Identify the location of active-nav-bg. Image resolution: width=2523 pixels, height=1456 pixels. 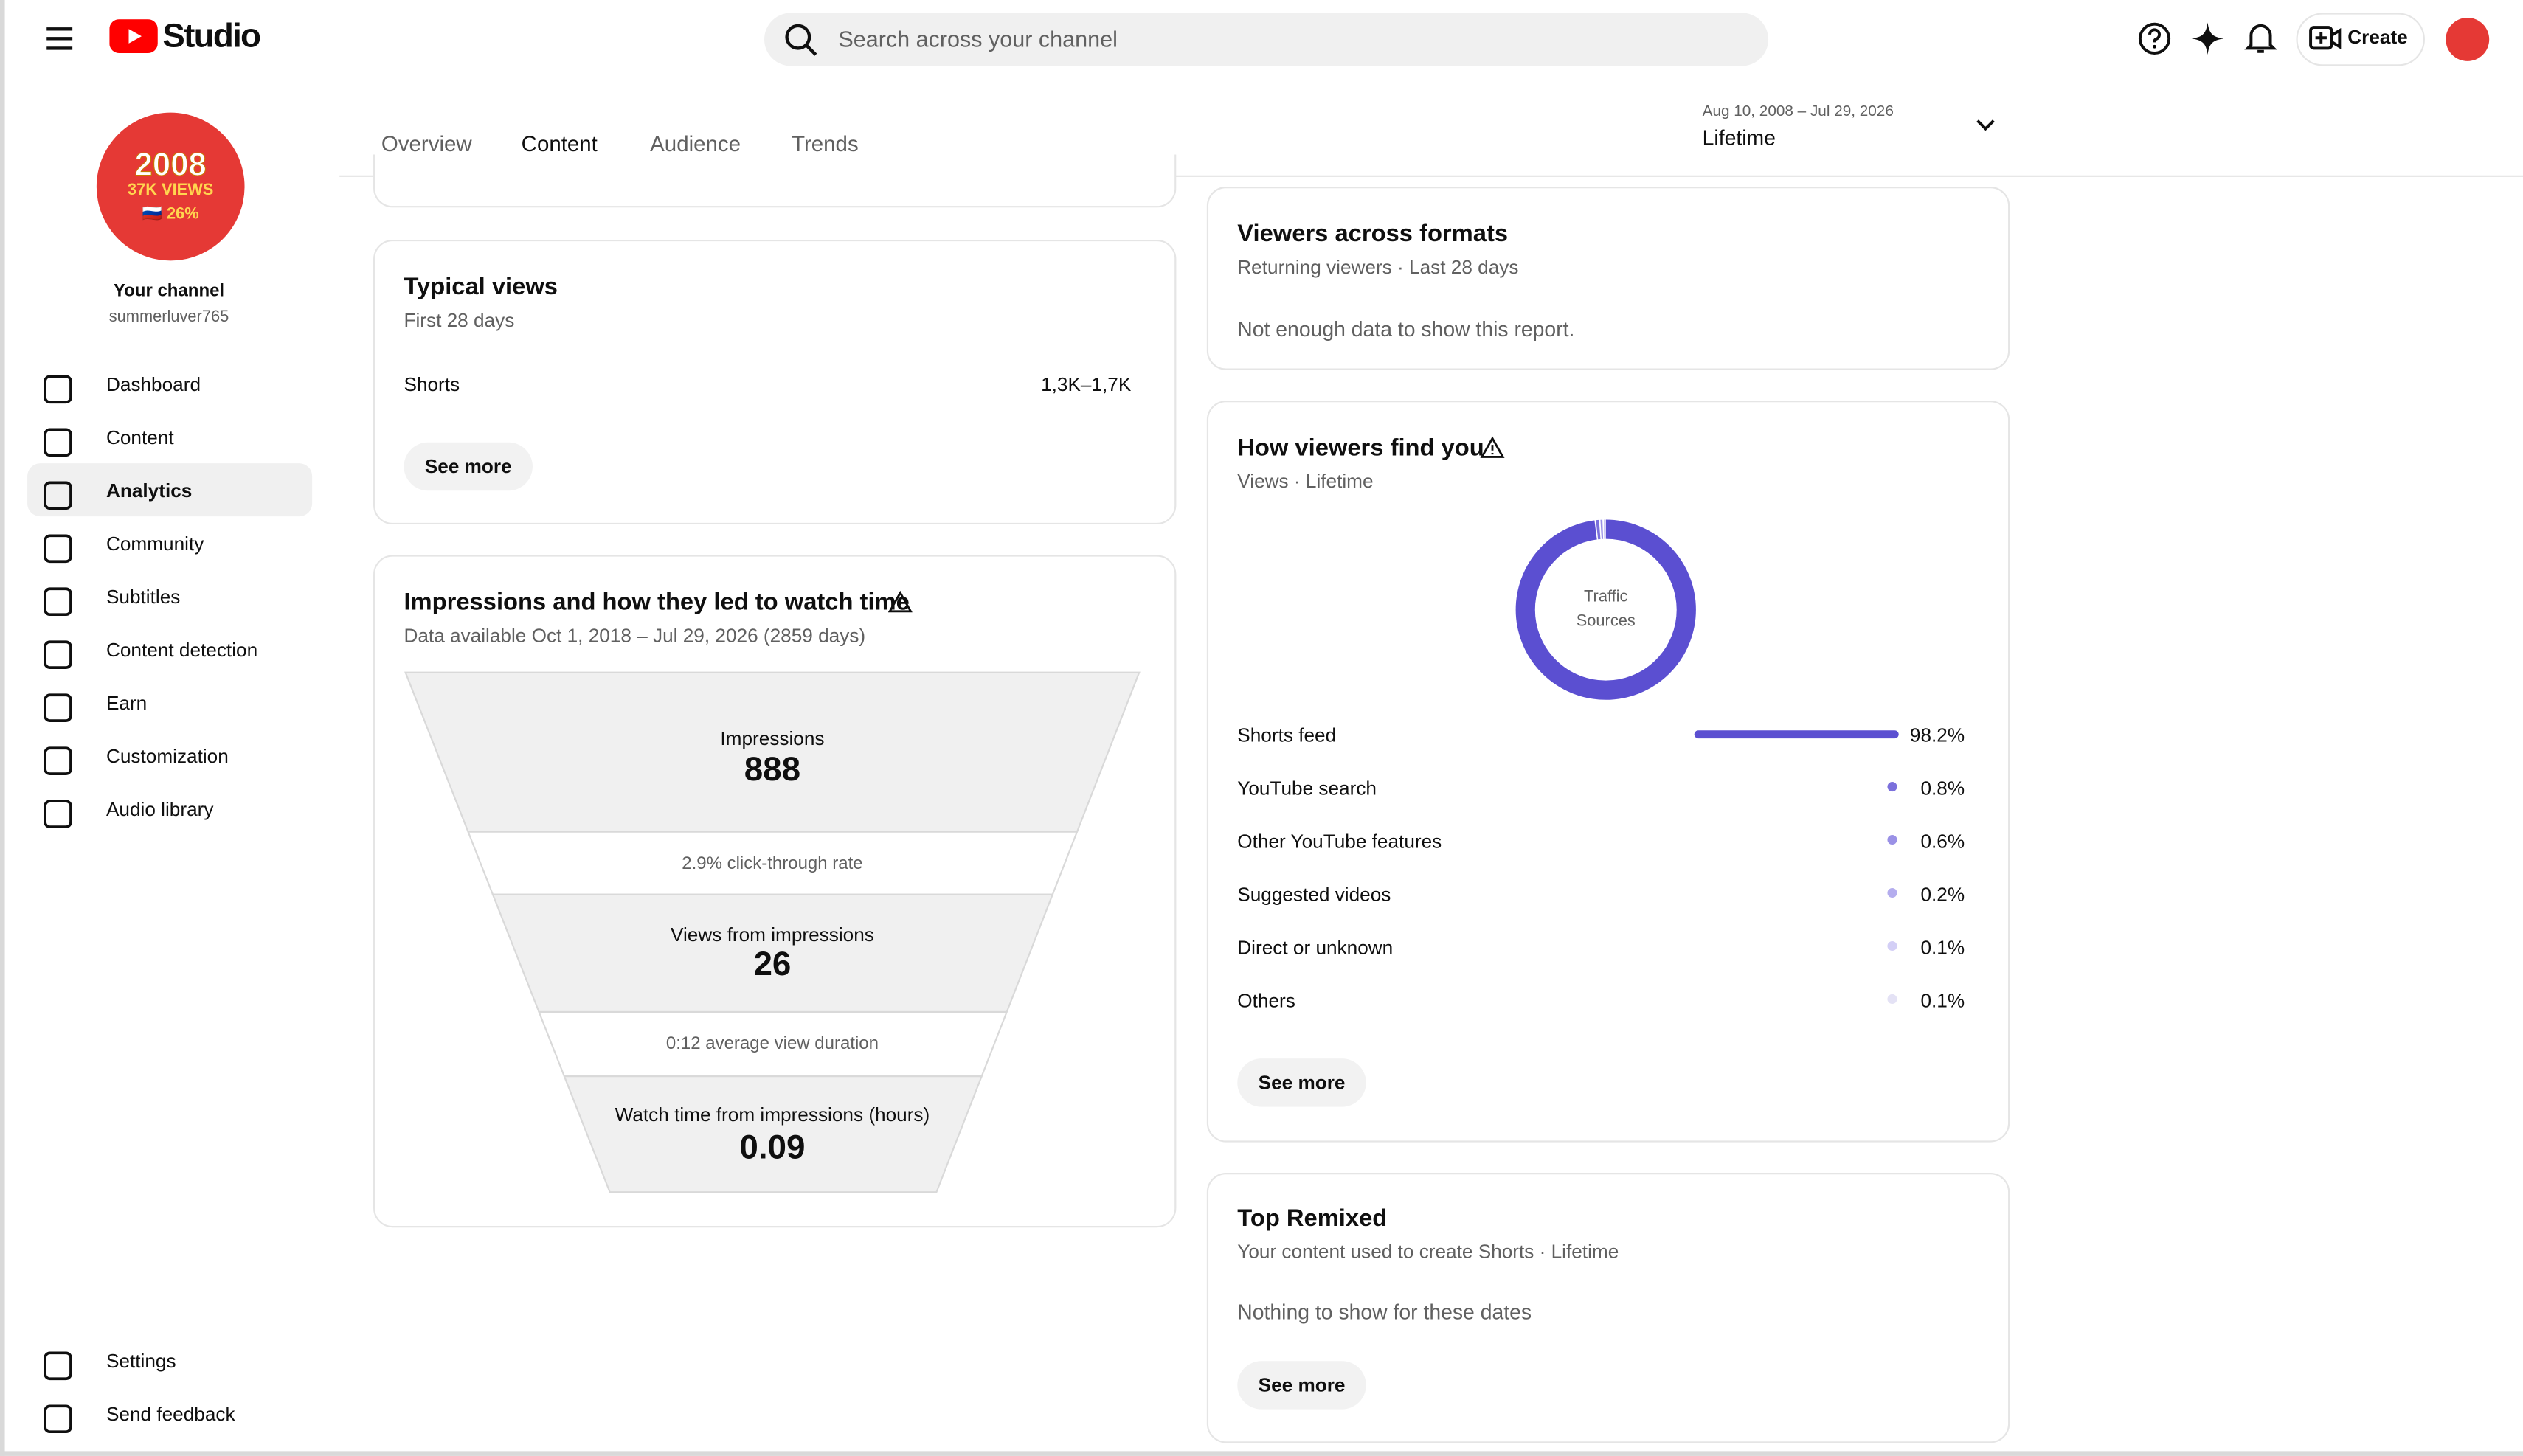
(170, 490).